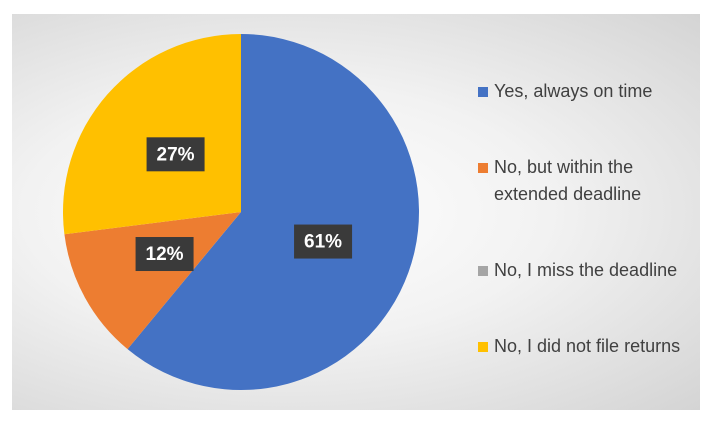 Image resolution: width=709 pixels, height=423 pixels. I want to click on data-label: 27%, so click(175, 154).